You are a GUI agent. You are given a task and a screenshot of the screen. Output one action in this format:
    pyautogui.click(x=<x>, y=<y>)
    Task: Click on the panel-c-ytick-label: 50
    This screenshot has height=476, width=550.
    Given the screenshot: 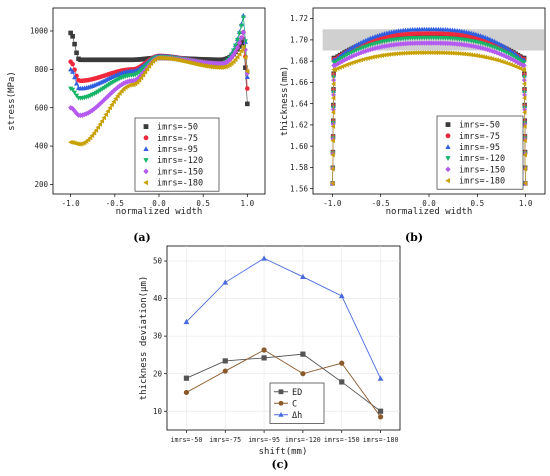 What is the action you would take?
    pyautogui.click(x=158, y=261)
    